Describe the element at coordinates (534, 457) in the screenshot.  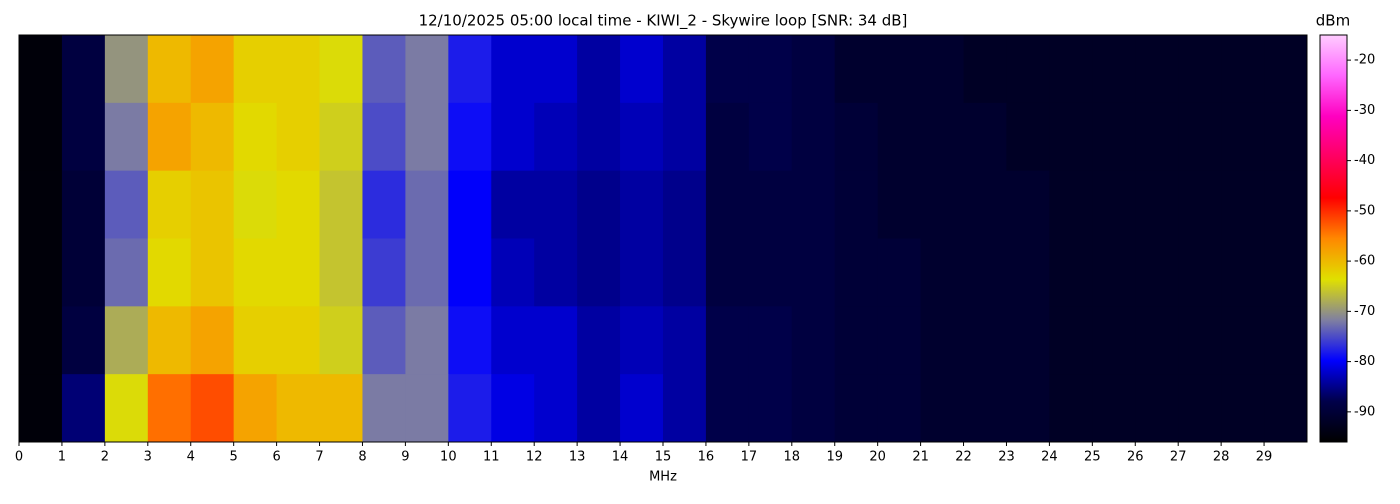
I see `x-tick-label: 12` at that location.